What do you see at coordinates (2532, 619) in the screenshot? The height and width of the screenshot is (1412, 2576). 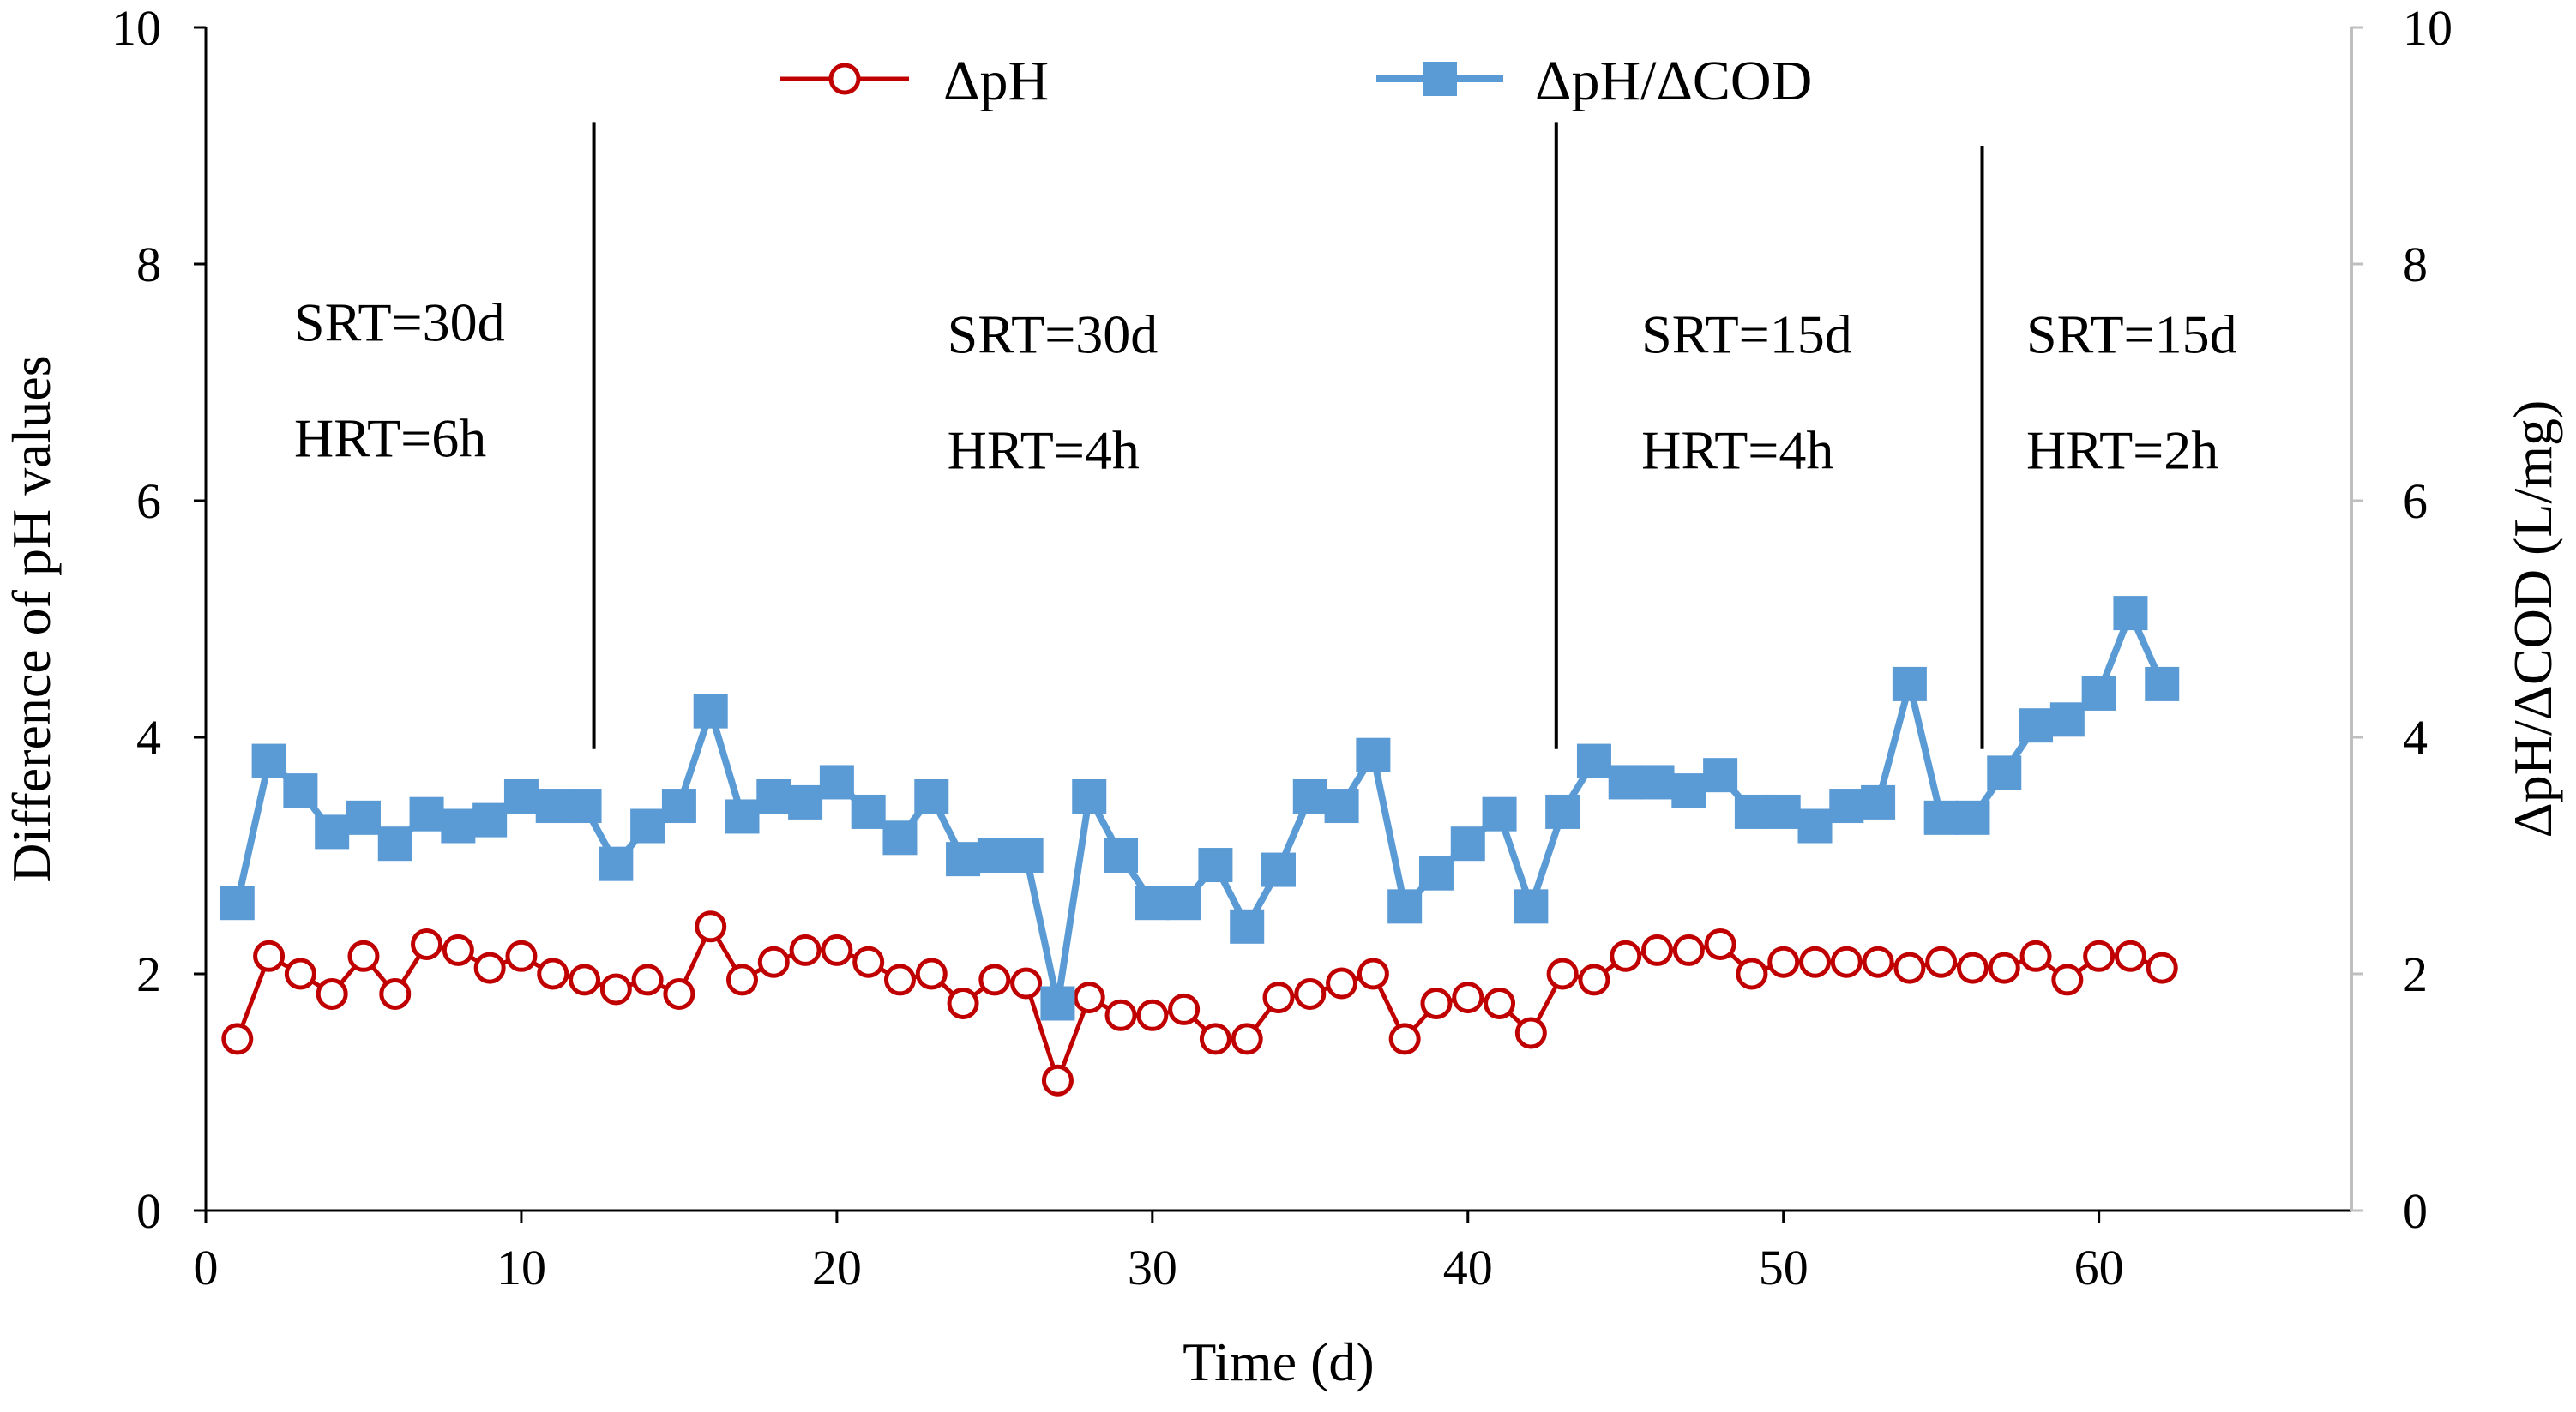 I see `y-axis-right-title: ΔpH/ΔCOD (L/mg)` at bounding box center [2532, 619].